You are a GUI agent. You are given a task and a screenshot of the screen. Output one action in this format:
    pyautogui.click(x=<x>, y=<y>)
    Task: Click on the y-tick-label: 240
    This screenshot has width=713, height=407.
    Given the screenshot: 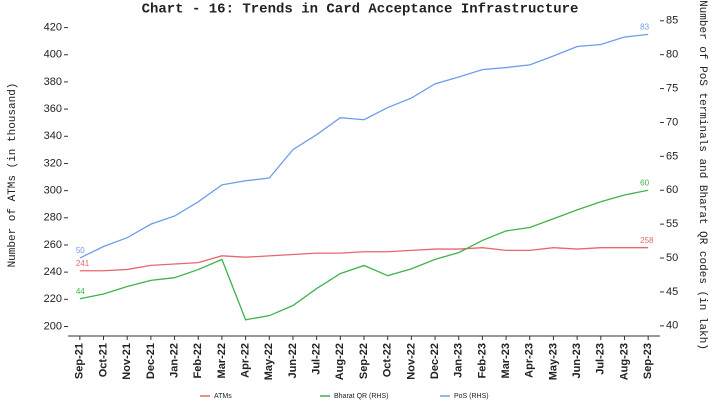 What is the action you would take?
    pyautogui.click(x=53, y=272)
    